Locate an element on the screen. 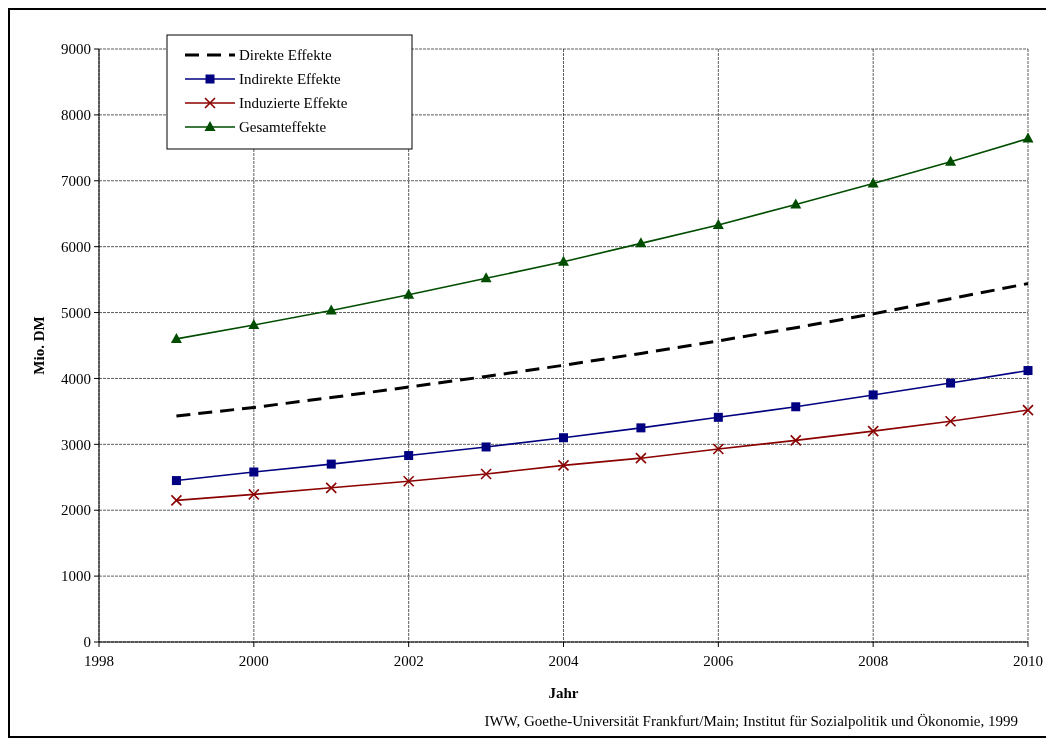 This screenshot has height=738, width=1046. legend-label: Induzierte Effekte is located at coordinates (293, 103).